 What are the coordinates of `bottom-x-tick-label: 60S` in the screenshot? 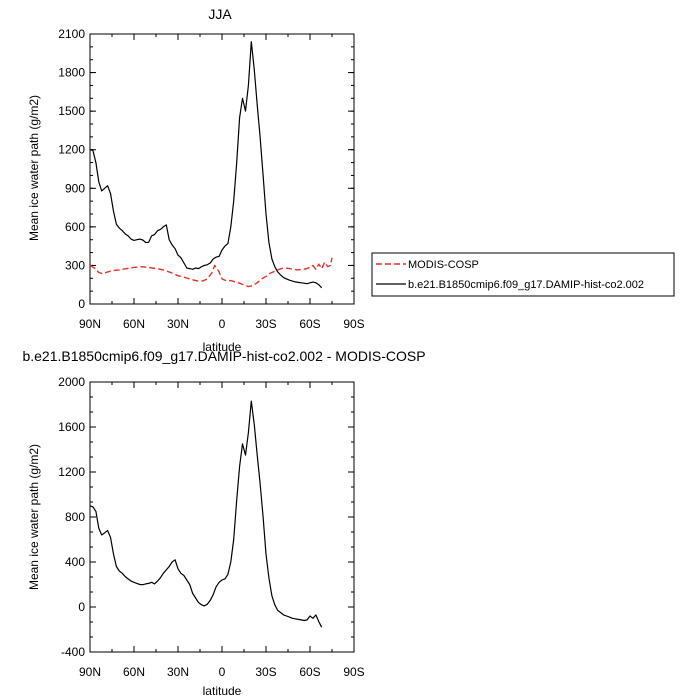 It's located at (309, 672).